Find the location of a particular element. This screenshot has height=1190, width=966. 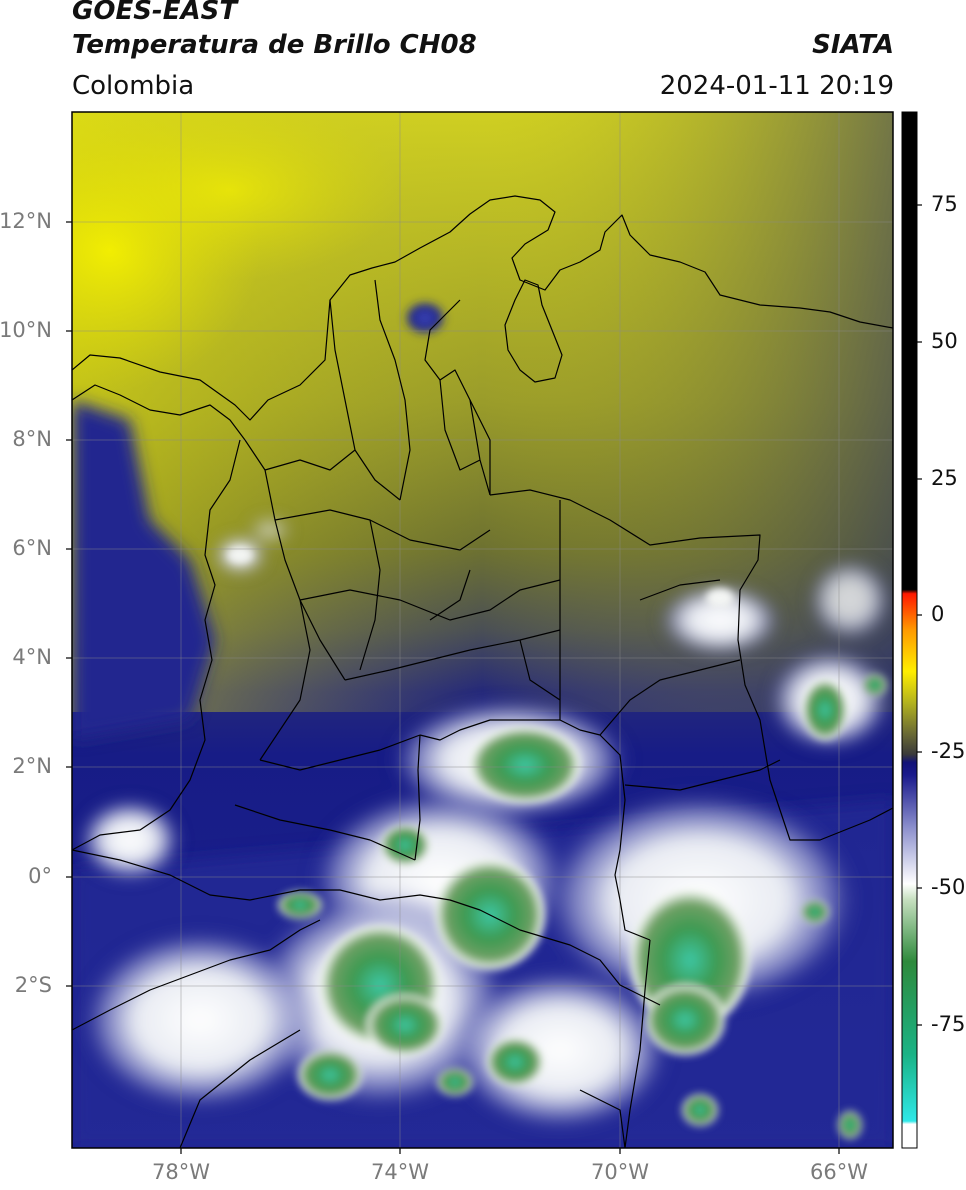

colorbar-tick-label: -50 is located at coordinates (948, 887).